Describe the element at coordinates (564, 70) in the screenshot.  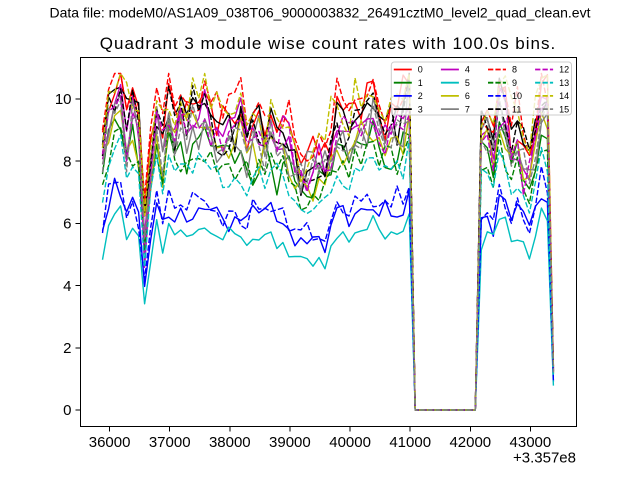
I see `svg-text: 12` at that location.